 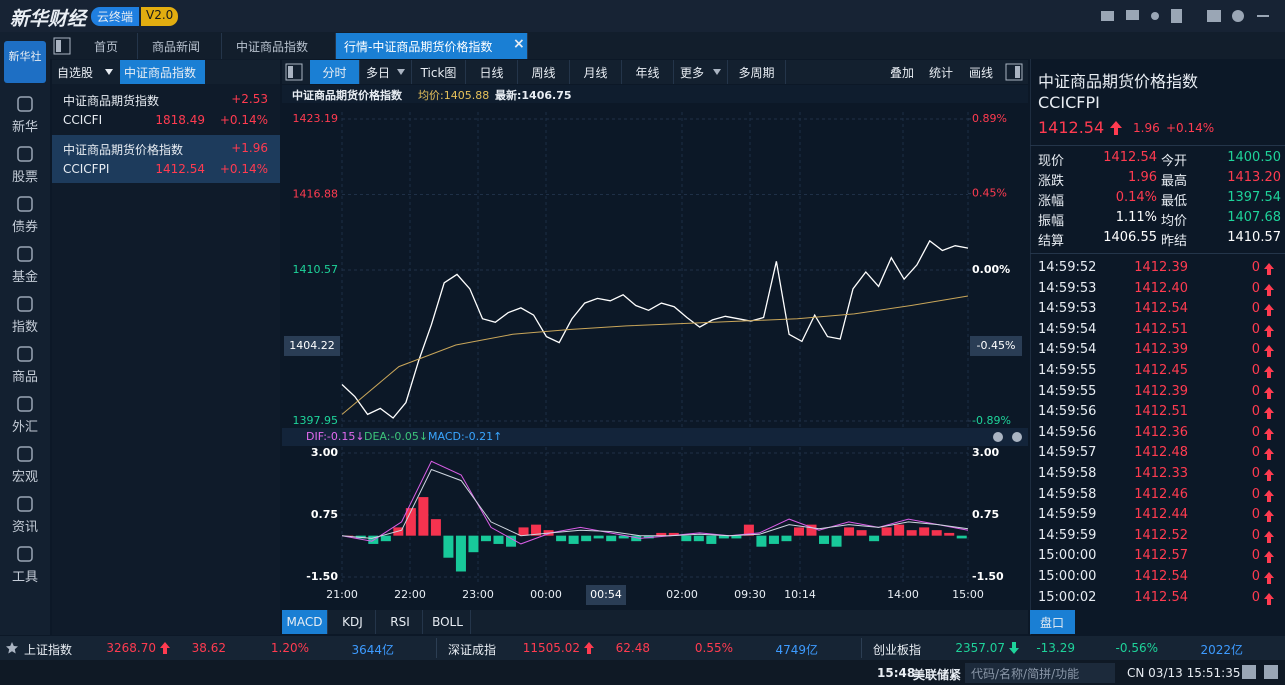 What do you see at coordinates (544, 72) in the screenshot?
I see `toolbar-button: 周线` at bounding box center [544, 72].